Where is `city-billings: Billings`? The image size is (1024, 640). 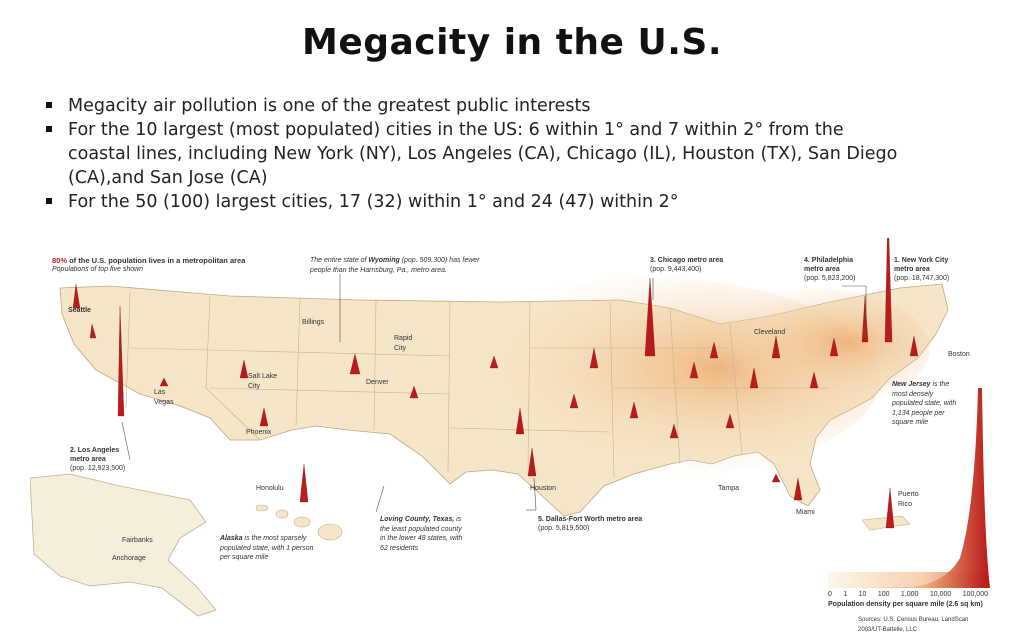
city-billings: Billings is located at coordinates (313, 322).